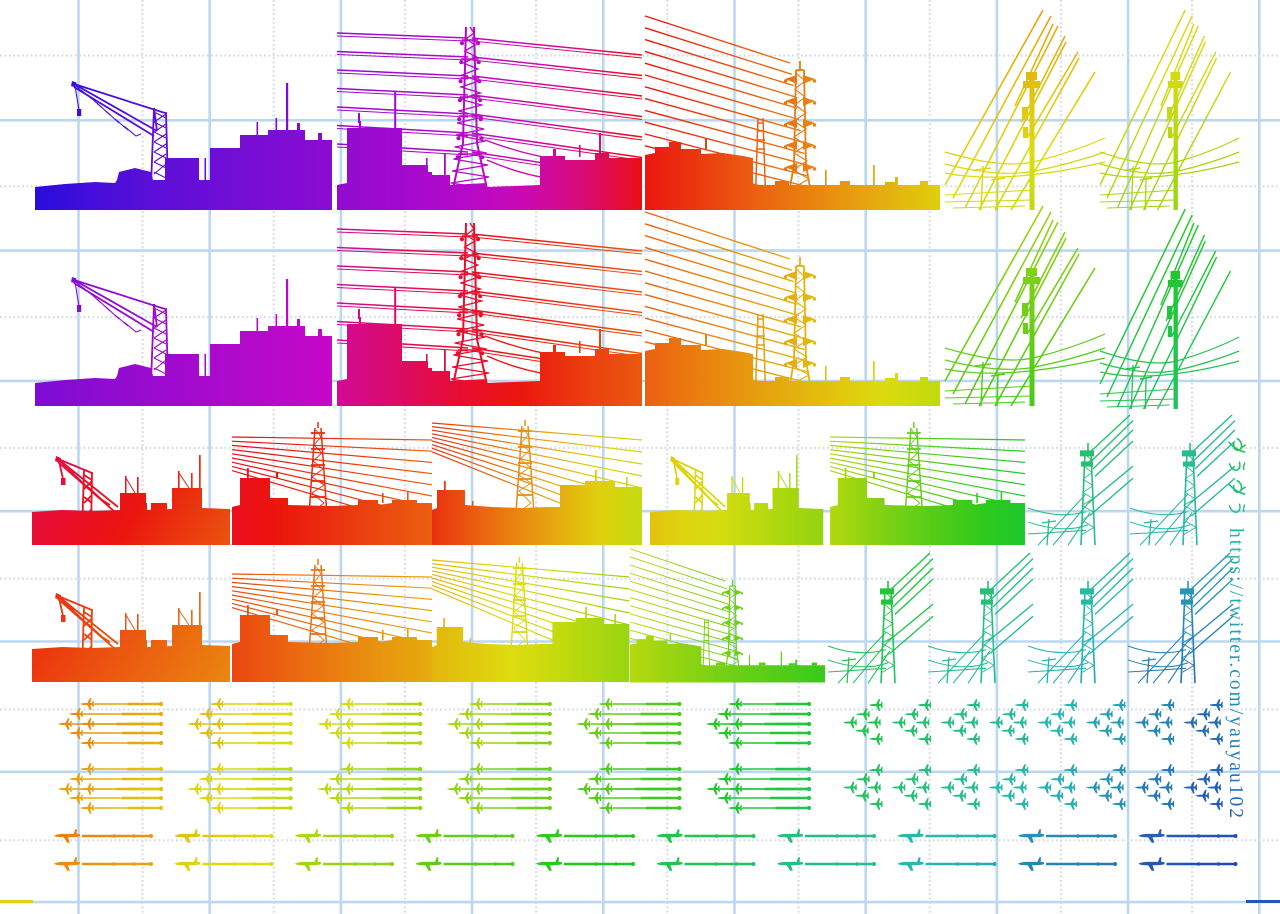 This screenshot has width=1280, height=914. I want to click on svg-text: https://twitter.com/yauyau102, so click(1235, 673).